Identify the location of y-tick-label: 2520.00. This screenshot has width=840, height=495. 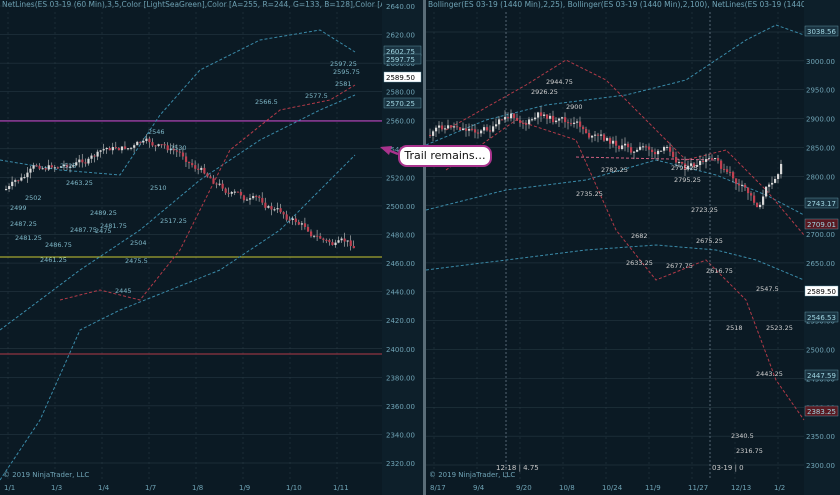
(400, 178).